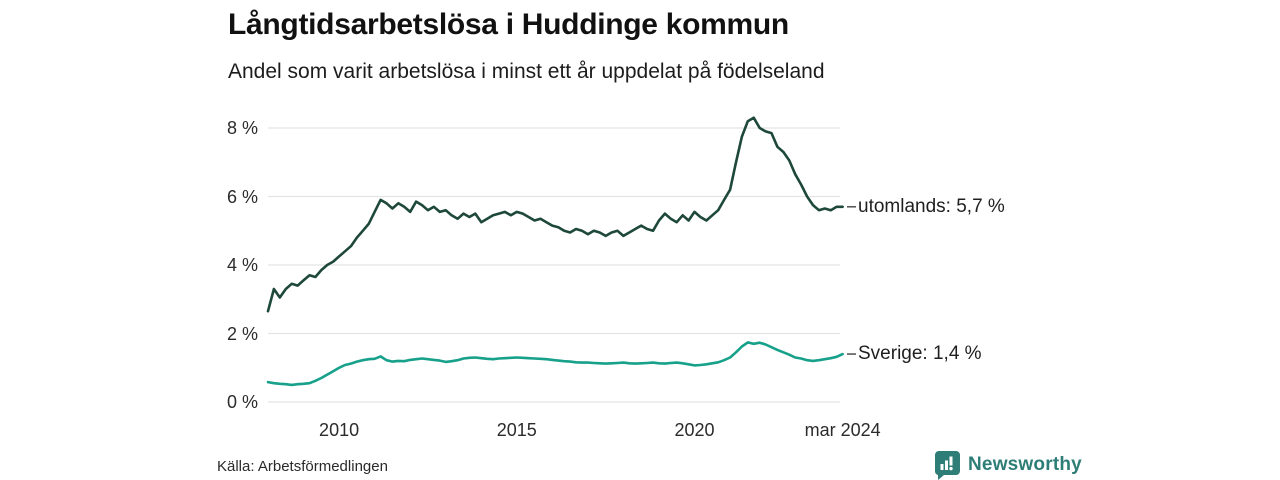 This screenshot has height=480, width=1280. I want to click on brand-logo: Newsworthy, so click(1008, 465).